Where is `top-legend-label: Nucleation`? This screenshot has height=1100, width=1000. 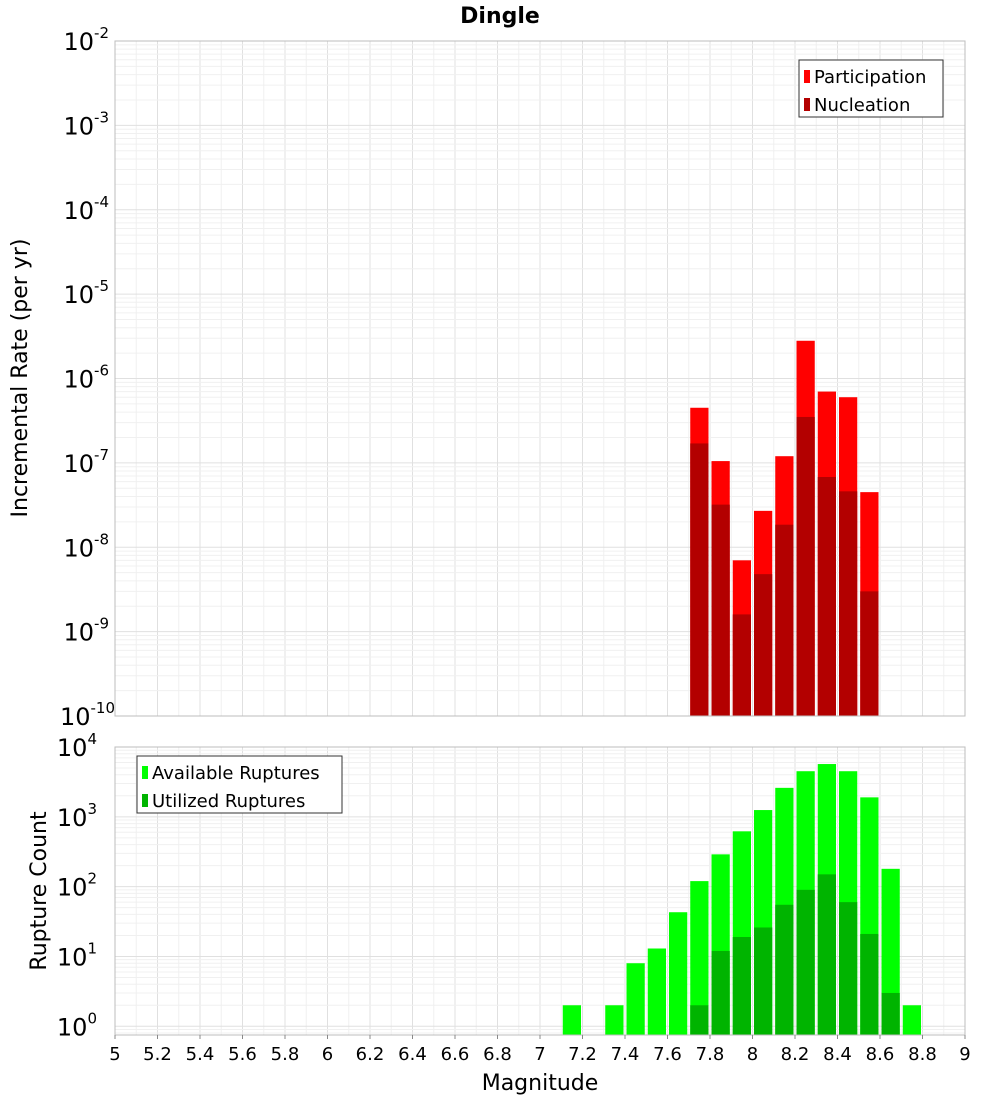
top-legend-label: Nucleation is located at coordinates (862, 105).